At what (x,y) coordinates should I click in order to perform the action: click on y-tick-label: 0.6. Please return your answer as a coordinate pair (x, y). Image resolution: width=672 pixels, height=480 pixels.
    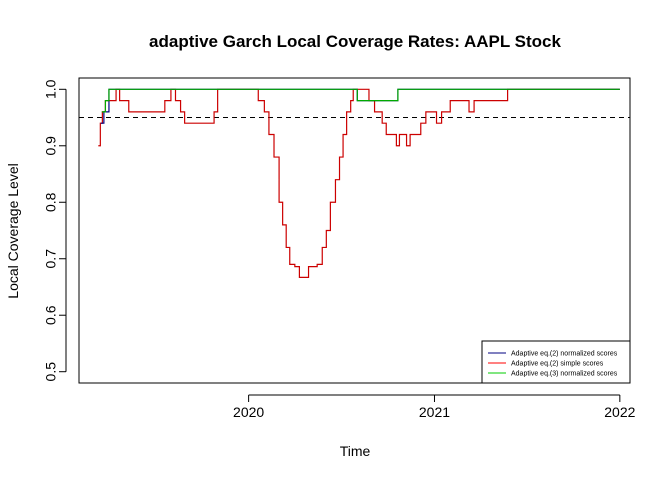
    Looking at the image, I should click on (51, 315).